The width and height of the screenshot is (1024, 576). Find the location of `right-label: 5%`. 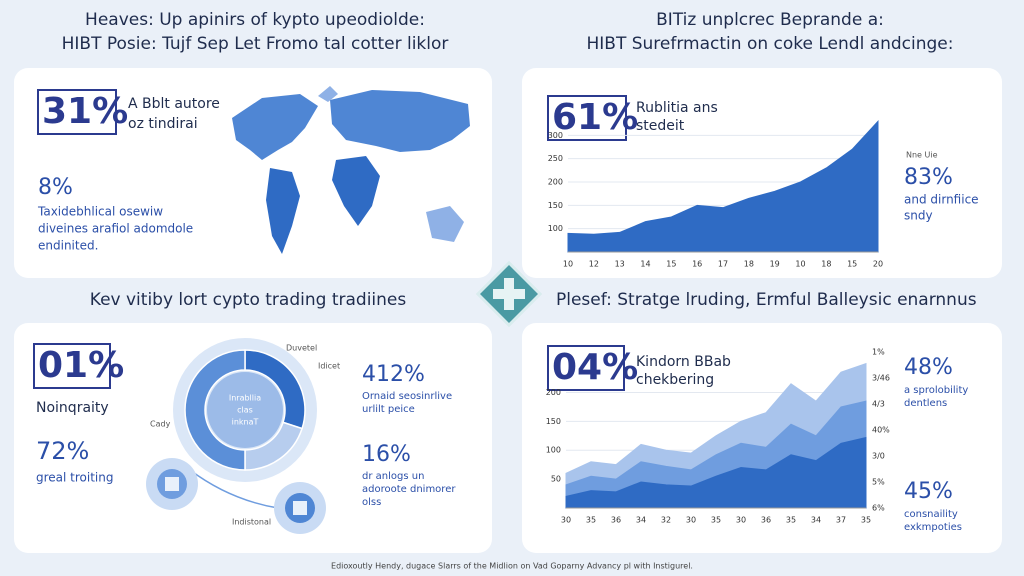

right-label: 5% is located at coordinates (878, 482).